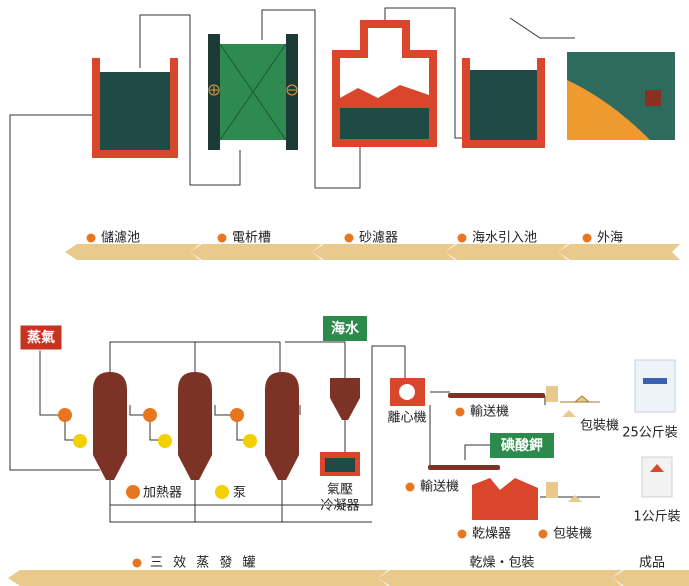  What do you see at coordinates (501, 563) in the screenshot?
I see `stage-label: 乾燥・包裝` at bounding box center [501, 563].